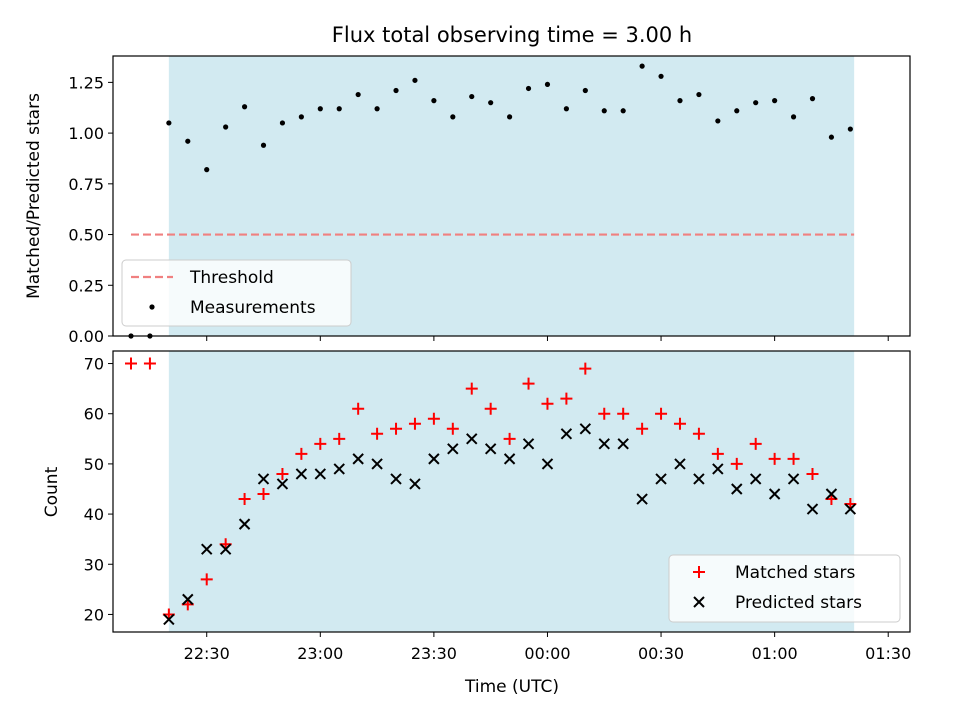 The width and height of the screenshot is (960, 720). What do you see at coordinates (511, 687) in the screenshot?
I see `x-axis-label: Time (UTC)` at bounding box center [511, 687].